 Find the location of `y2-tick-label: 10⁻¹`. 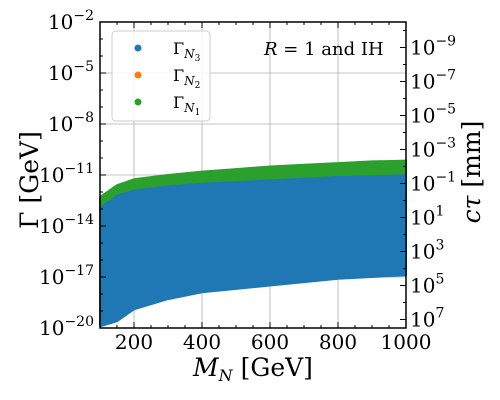

y2-tick-label: 10⁻¹ is located at coordinates (433, 183).